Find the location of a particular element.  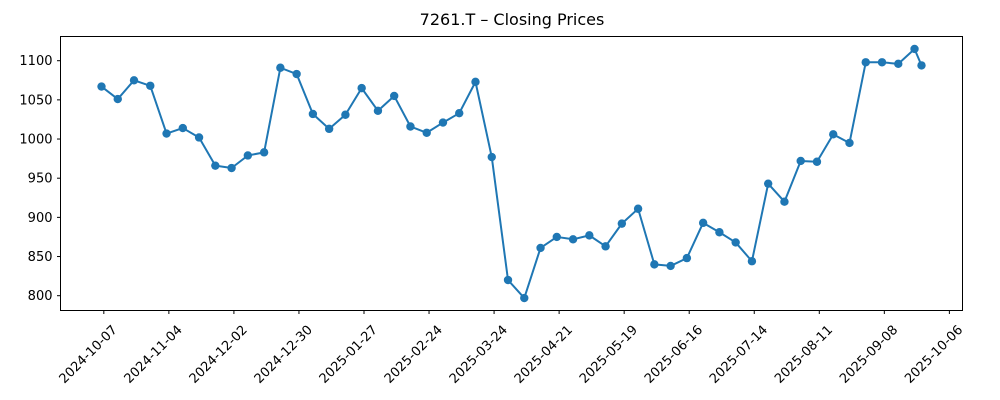

x-tick-label: 2025-02-24 is located at coordinates (414, 355).